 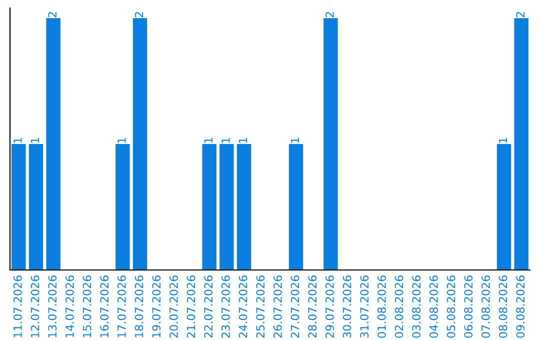 I want to click on x-tick-label: 28.07.2026, so click(x=312, y=307).